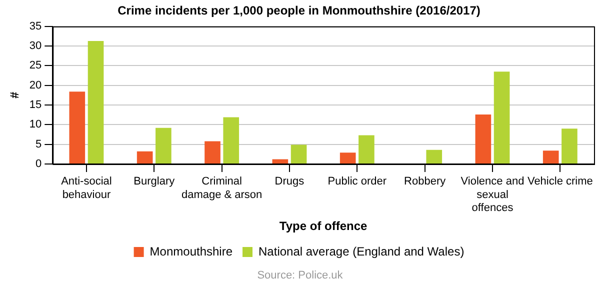 The width and height of the screenshot is (600, 285). I want to click on y-tick-label: 10, so click(35, 124).